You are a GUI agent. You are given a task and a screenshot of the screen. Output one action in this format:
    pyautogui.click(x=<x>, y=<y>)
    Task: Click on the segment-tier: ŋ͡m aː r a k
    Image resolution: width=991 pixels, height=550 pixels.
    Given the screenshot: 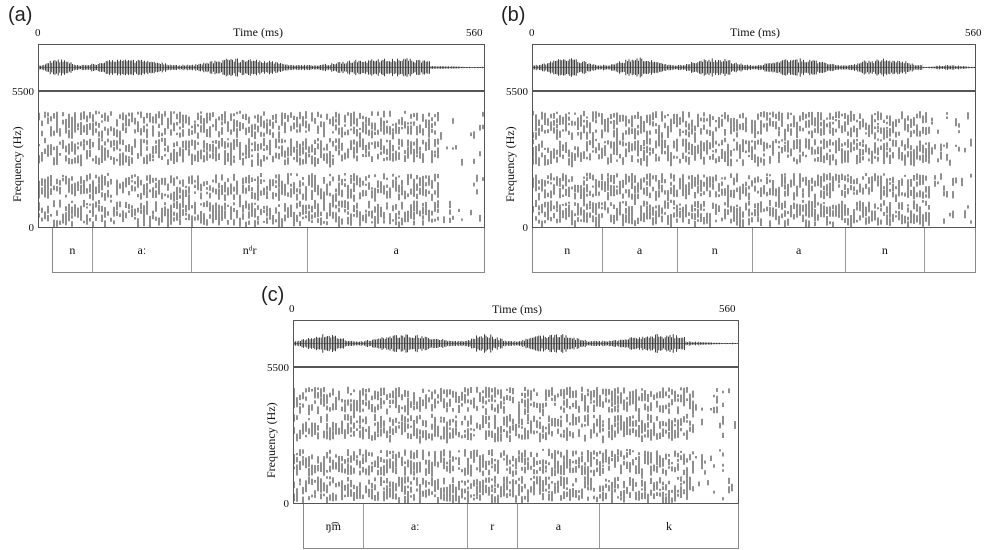 What is the action you would take?
    pyautogui.click(x=521, y=526)
    